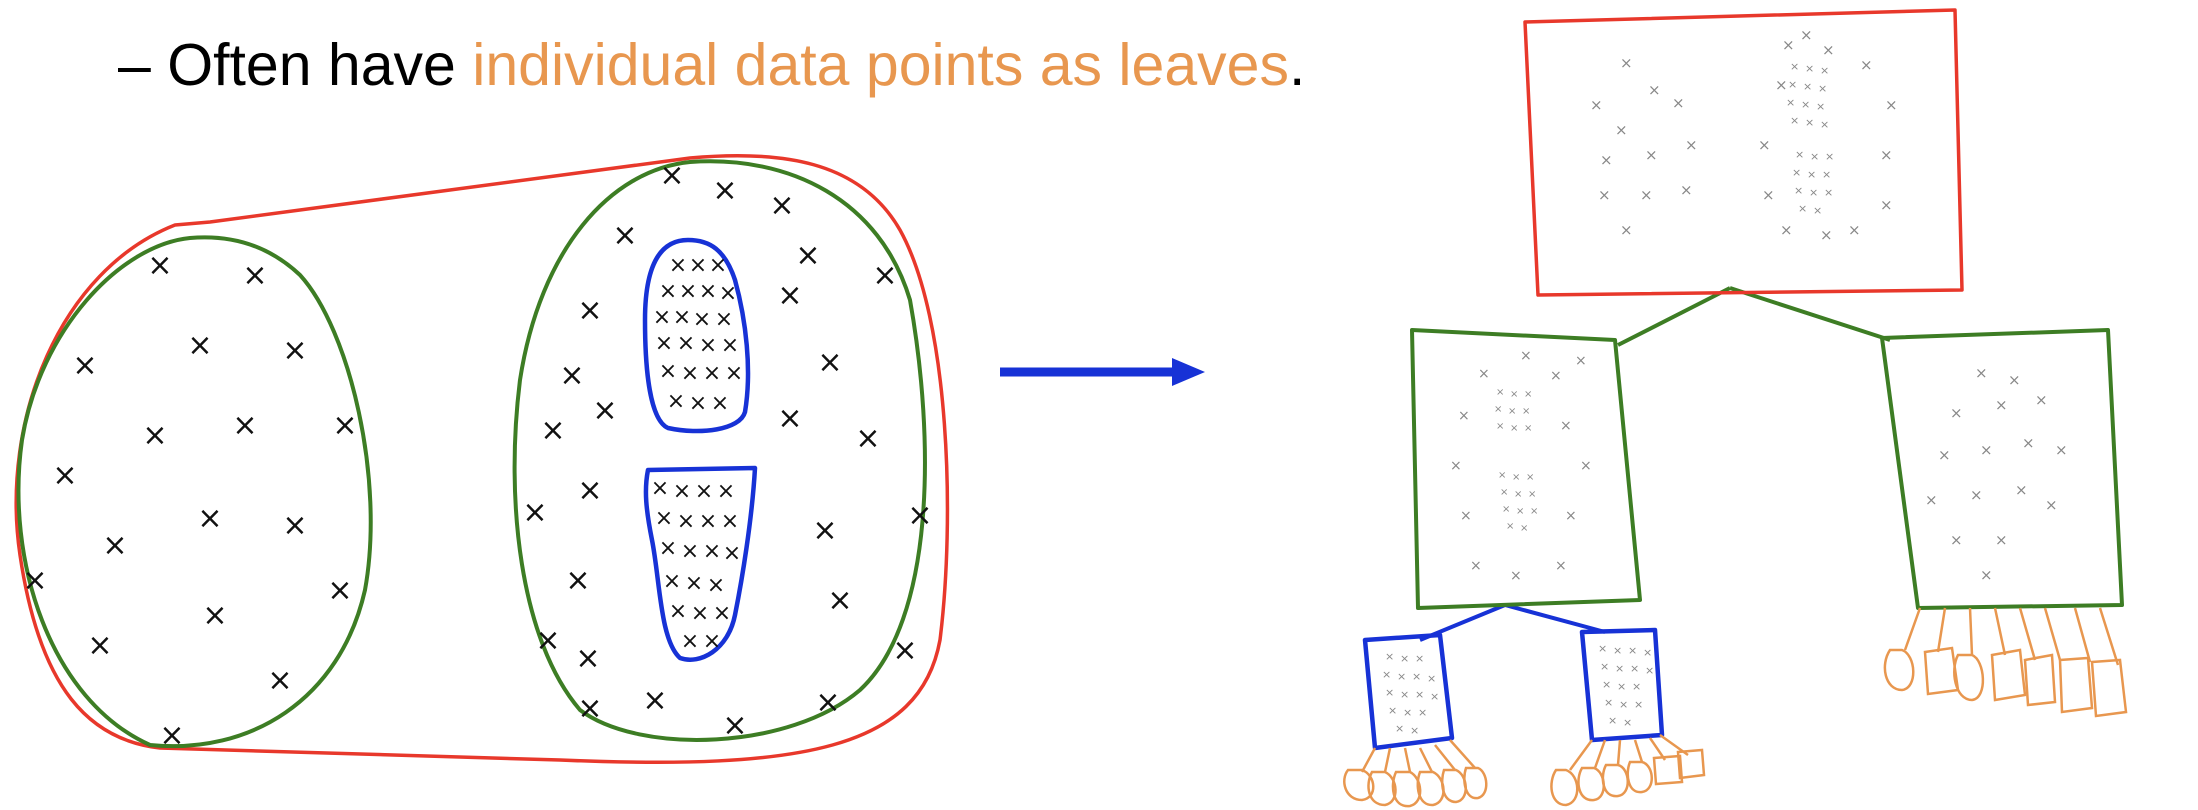 The image size is (2198, 810). Describe the element at coordinates (320, 65) in the screenshot. I see `bullet-prefix: Often have` at that location.